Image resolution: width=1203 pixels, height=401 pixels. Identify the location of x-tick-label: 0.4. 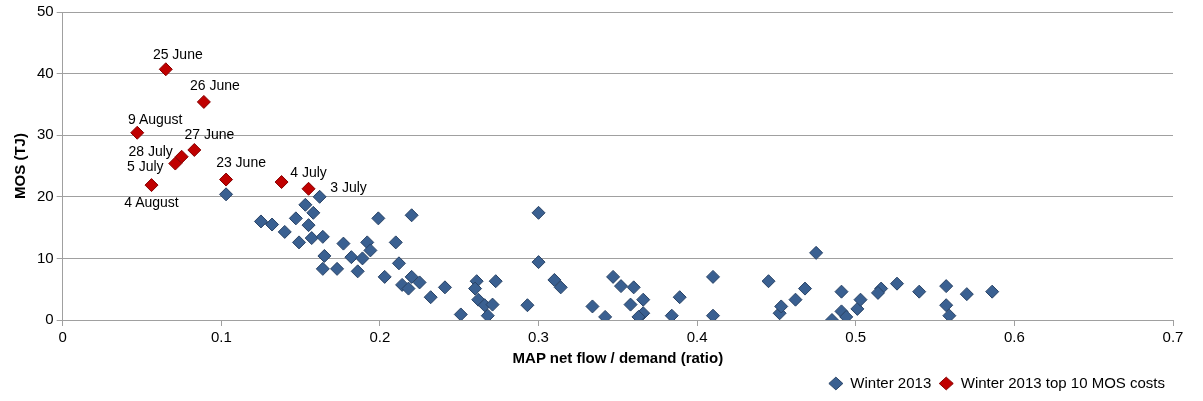
(697, 337).